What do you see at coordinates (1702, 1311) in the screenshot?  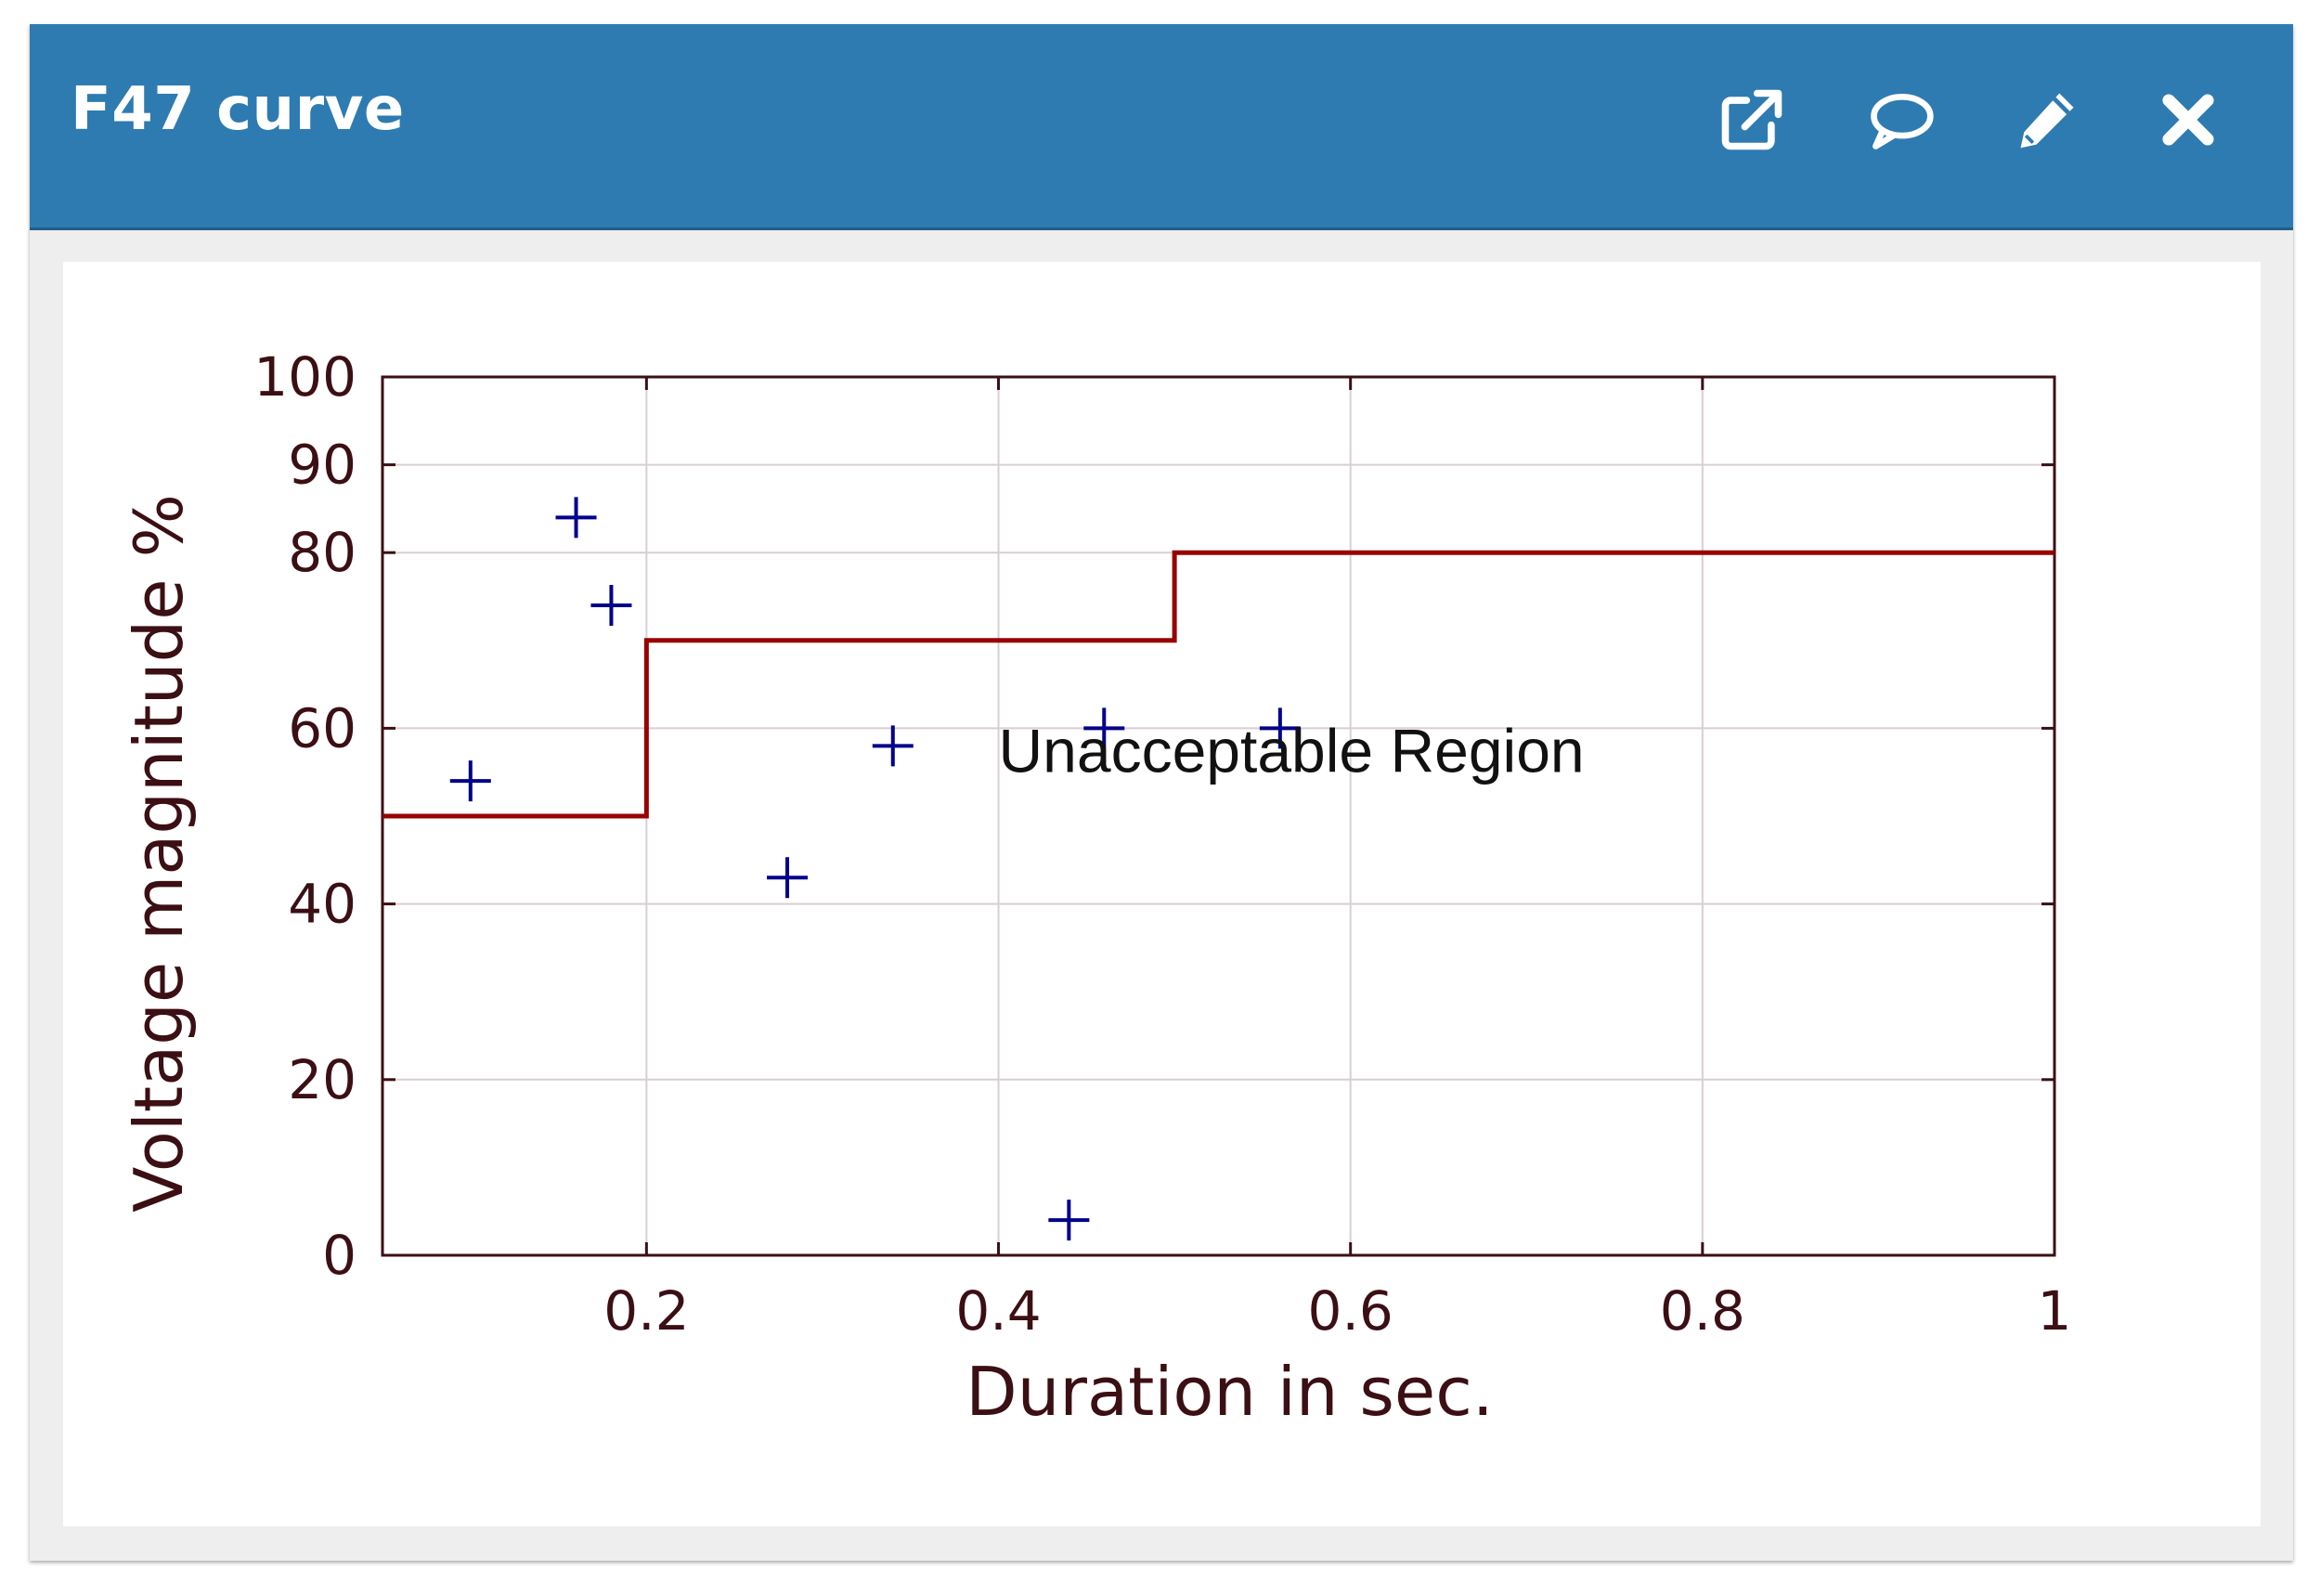 I see `x-tick-label: 0.8` at bounding box center [1702, 1311].